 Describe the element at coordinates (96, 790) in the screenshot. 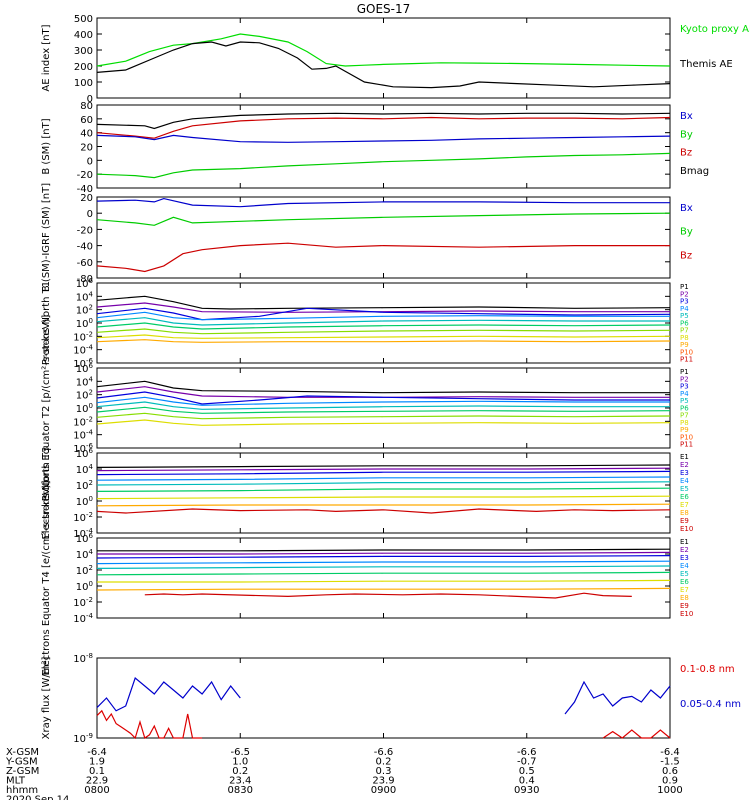

I see `orbit-value: 0800` at that location.